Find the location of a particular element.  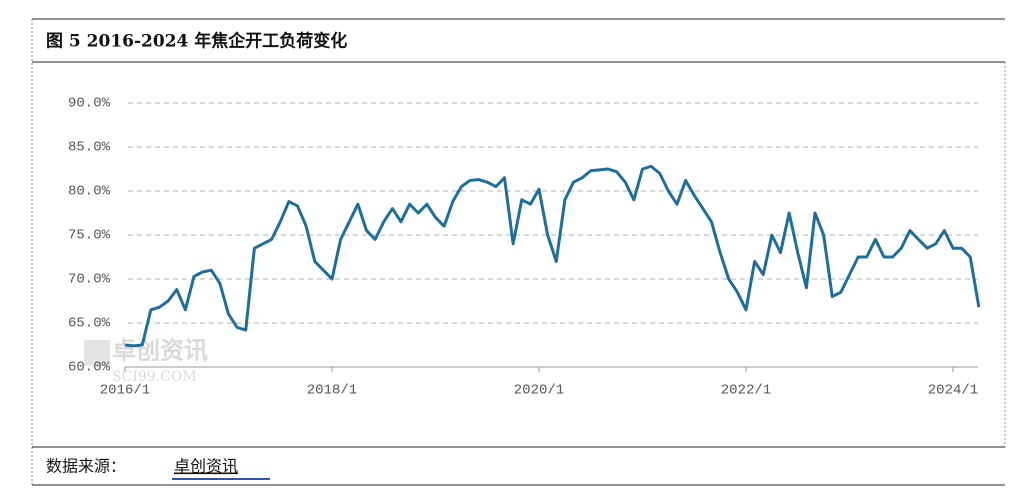

y-tick-label: 60.0% is located at coordinates (89, 368).